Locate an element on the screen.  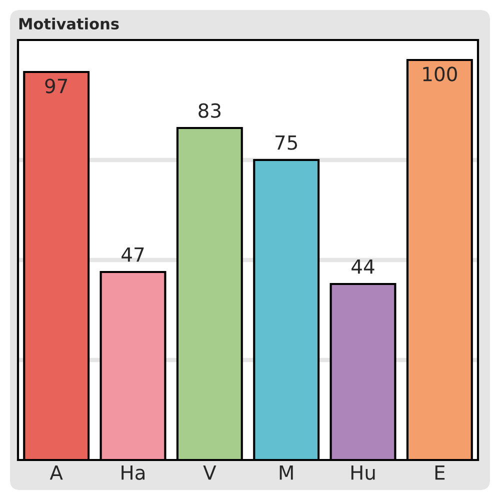
x-tick-label: Ha is located at coordinates (133, 472).